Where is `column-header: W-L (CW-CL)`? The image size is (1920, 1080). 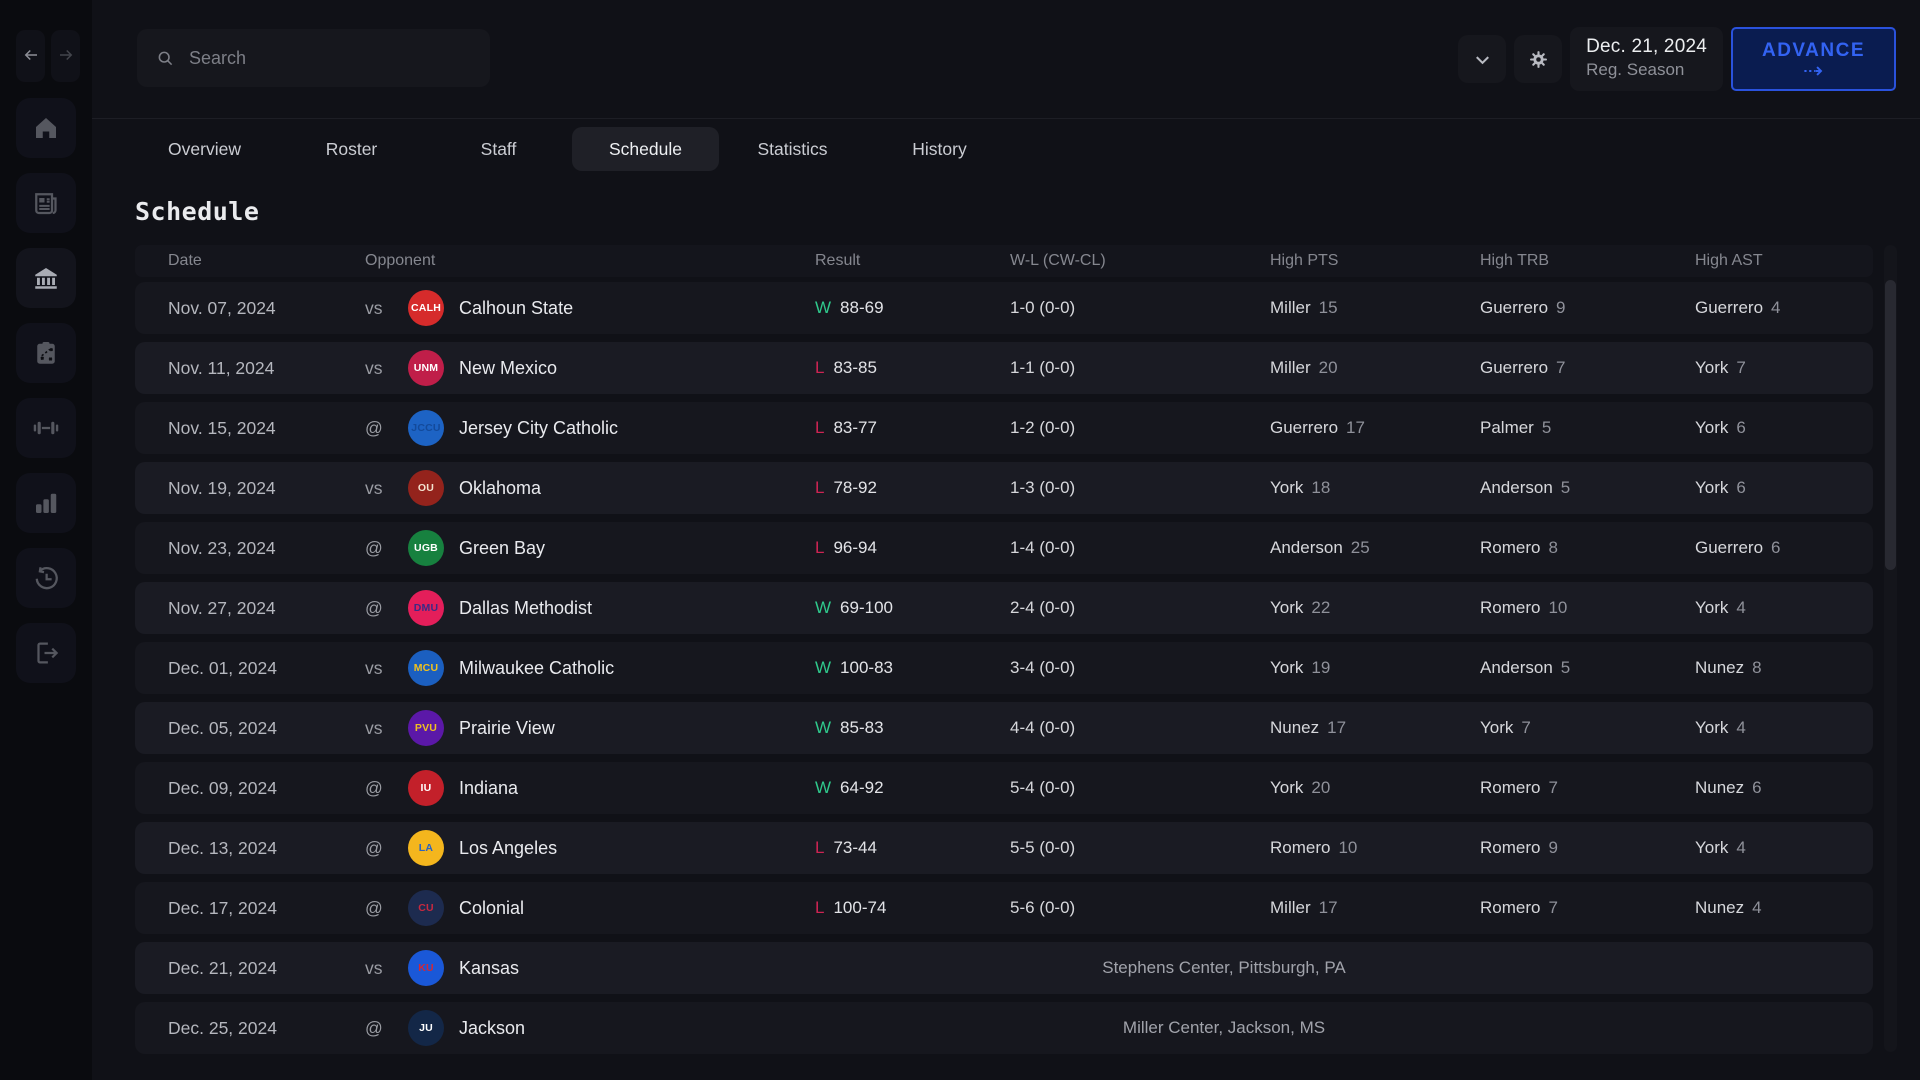 column-header: W-L (CW-CL) is located at coordinates (1058, 260).